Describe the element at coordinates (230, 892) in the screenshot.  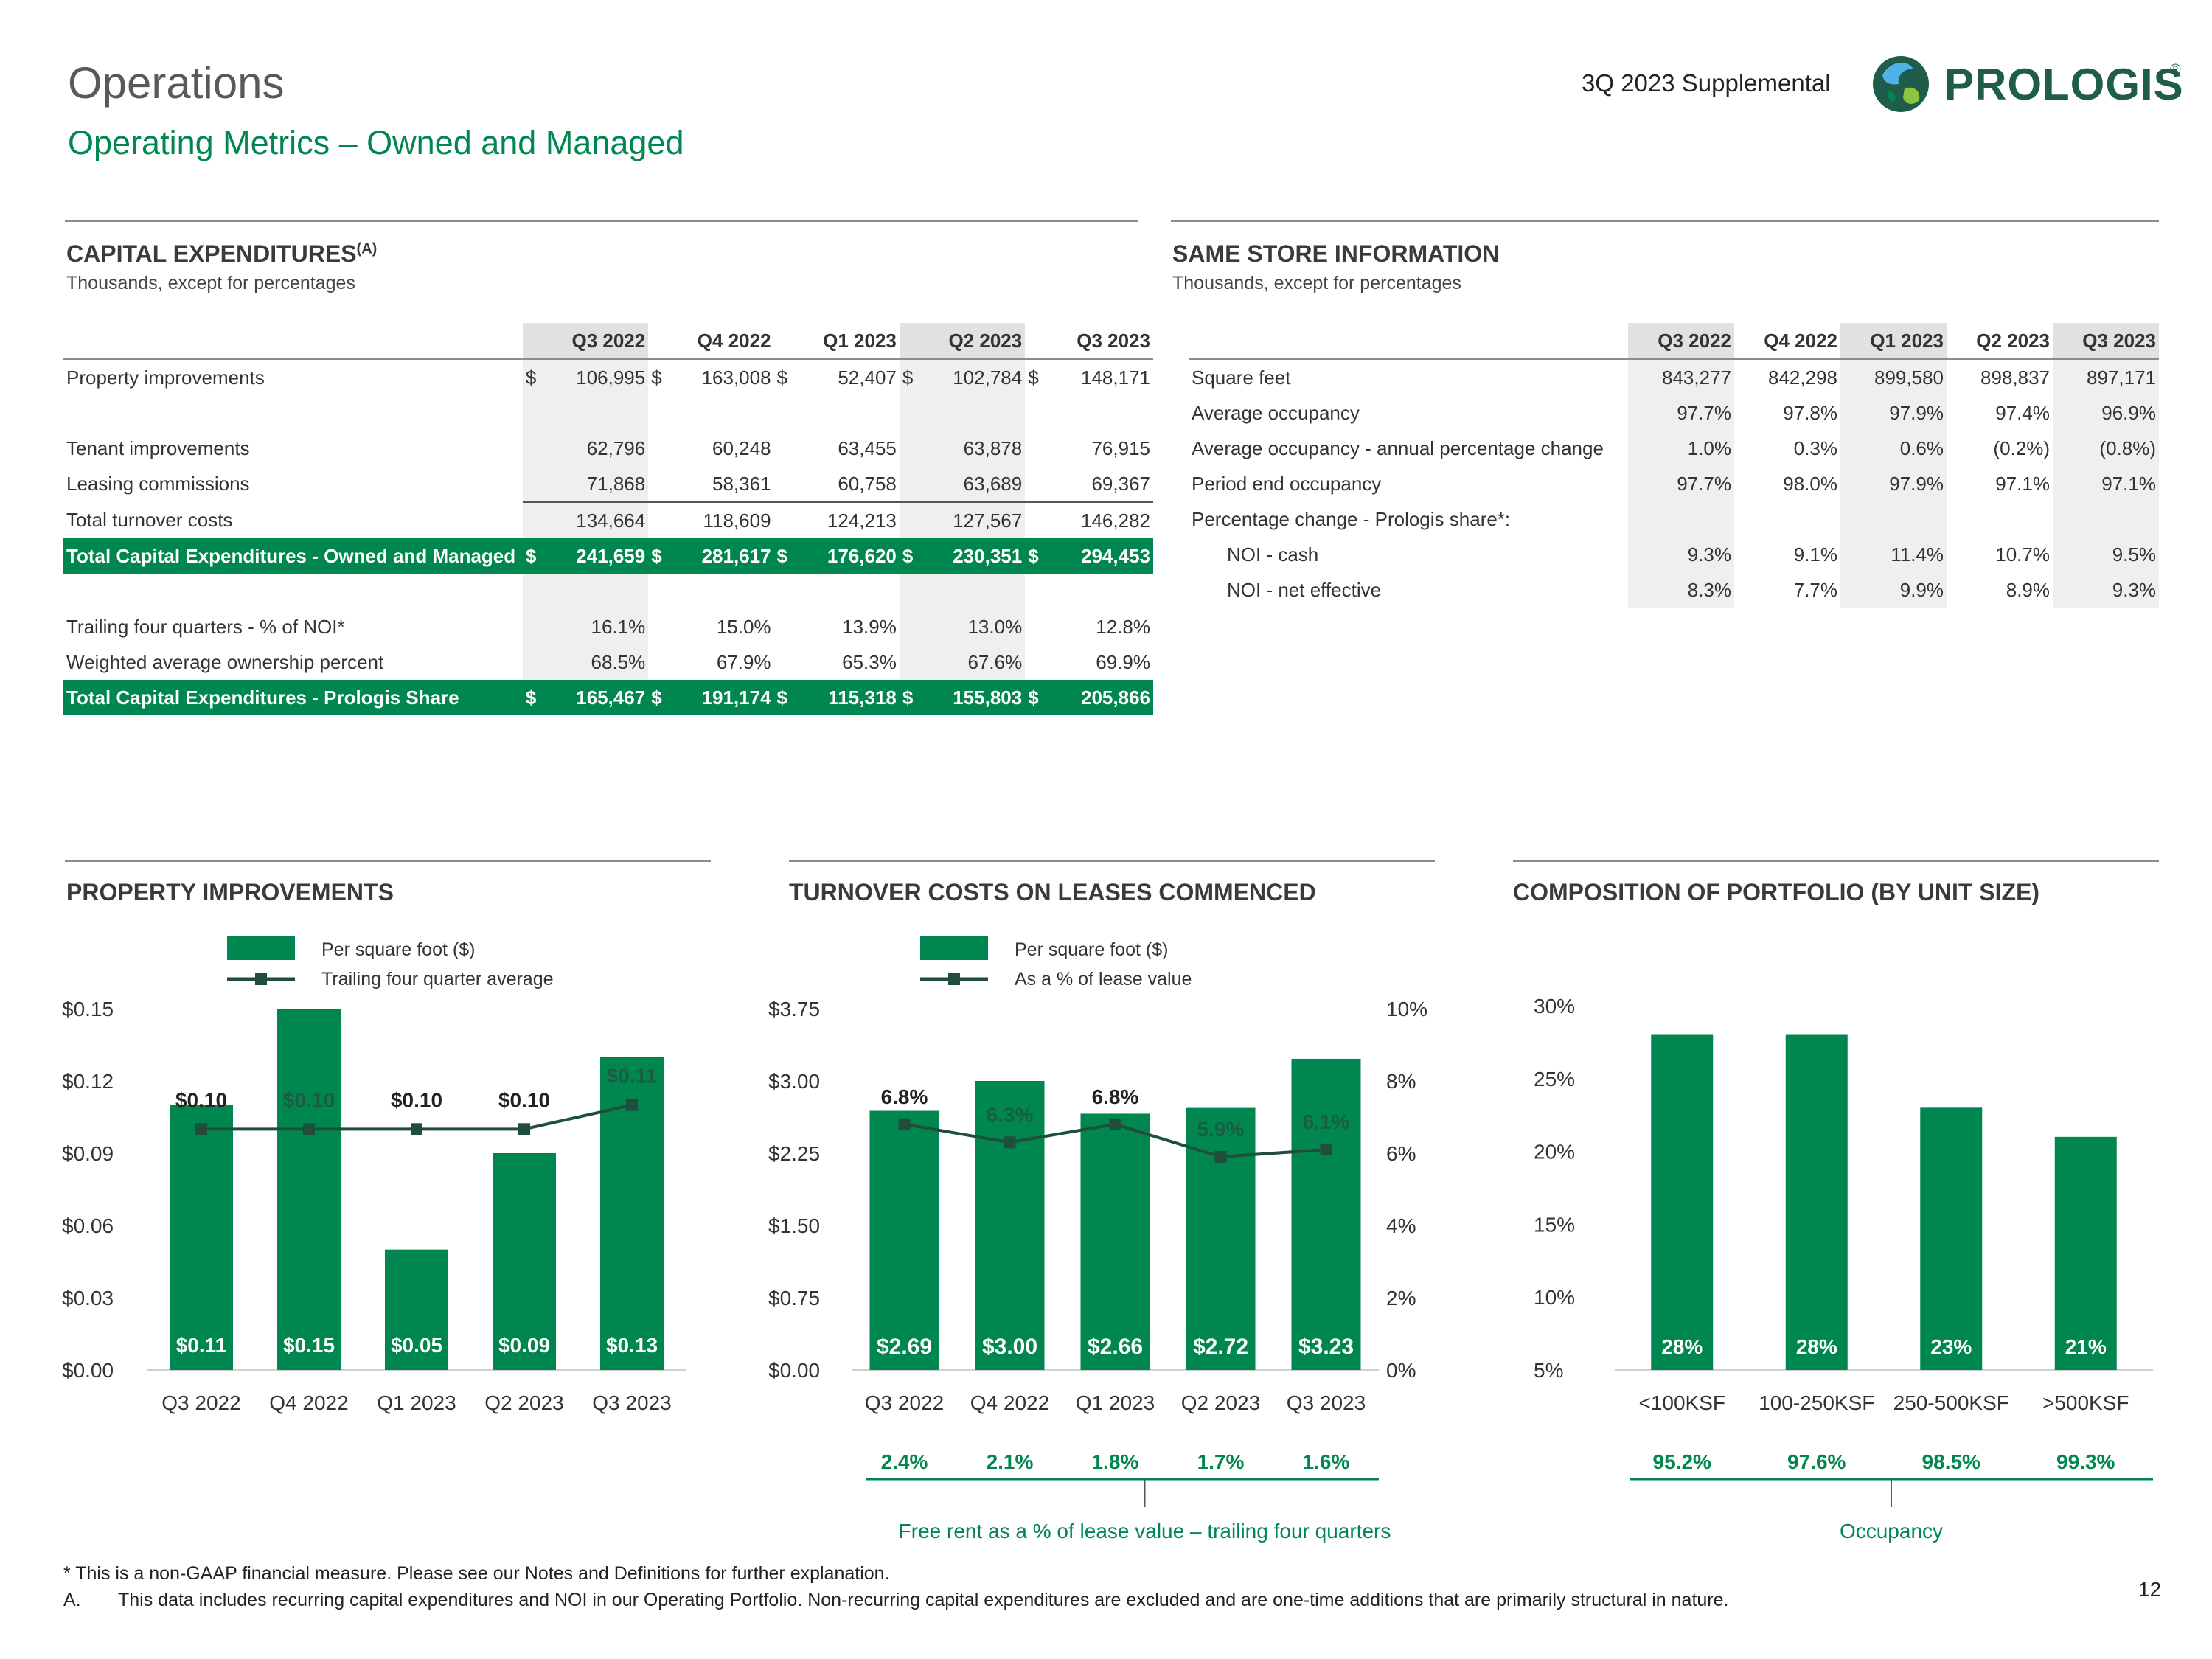
I see `chart-title-property: PROPERTY IMPROVEMENTS` at that location.